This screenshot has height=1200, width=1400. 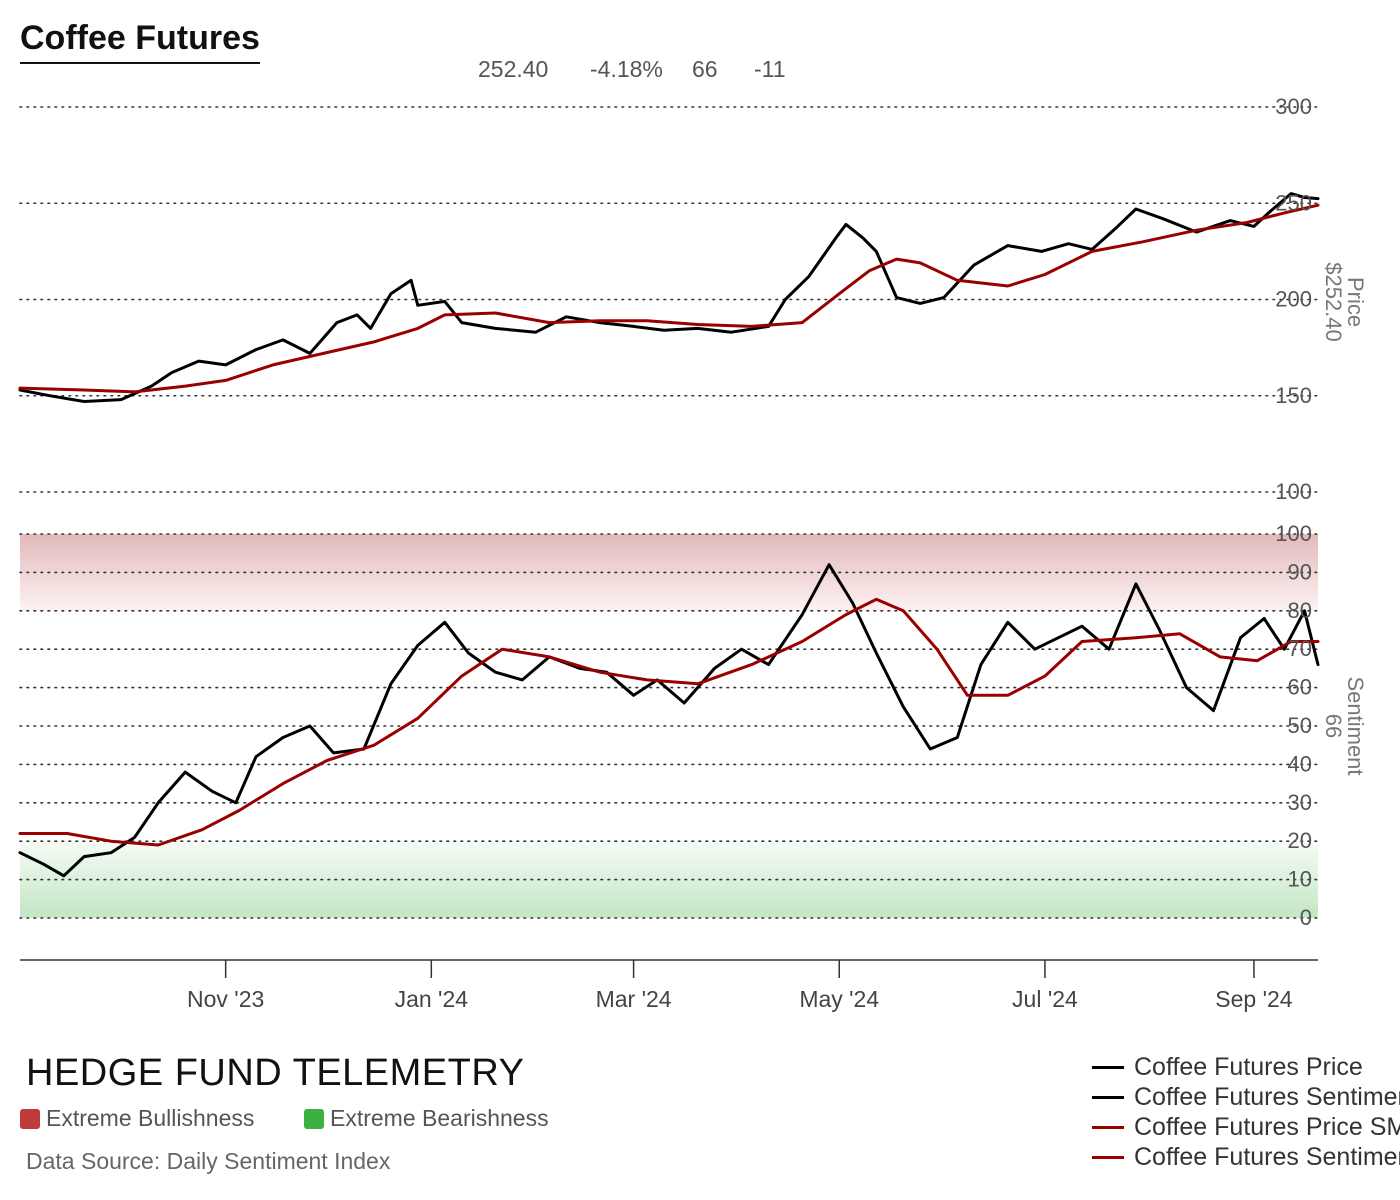 I want to click on data-source: Data Source: Daily Sentiment Index, so click(x=208, y=1161).